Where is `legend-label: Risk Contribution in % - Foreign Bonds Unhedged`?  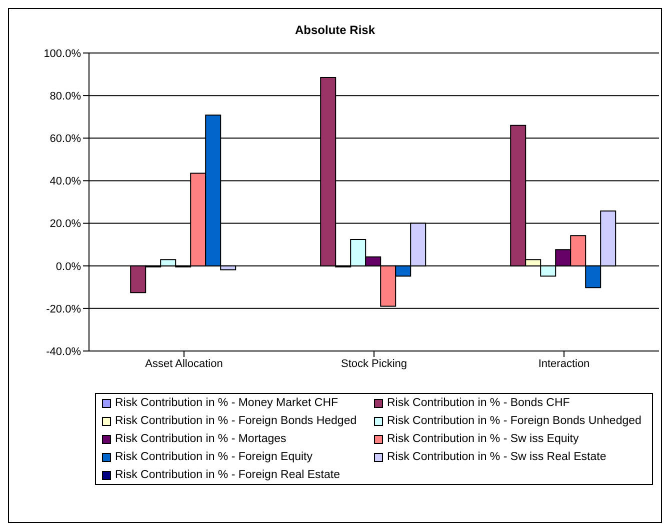
legend-label: Risk Contribution in % - Foreign Bonds Unhedged is located at coordinates (514, 421).